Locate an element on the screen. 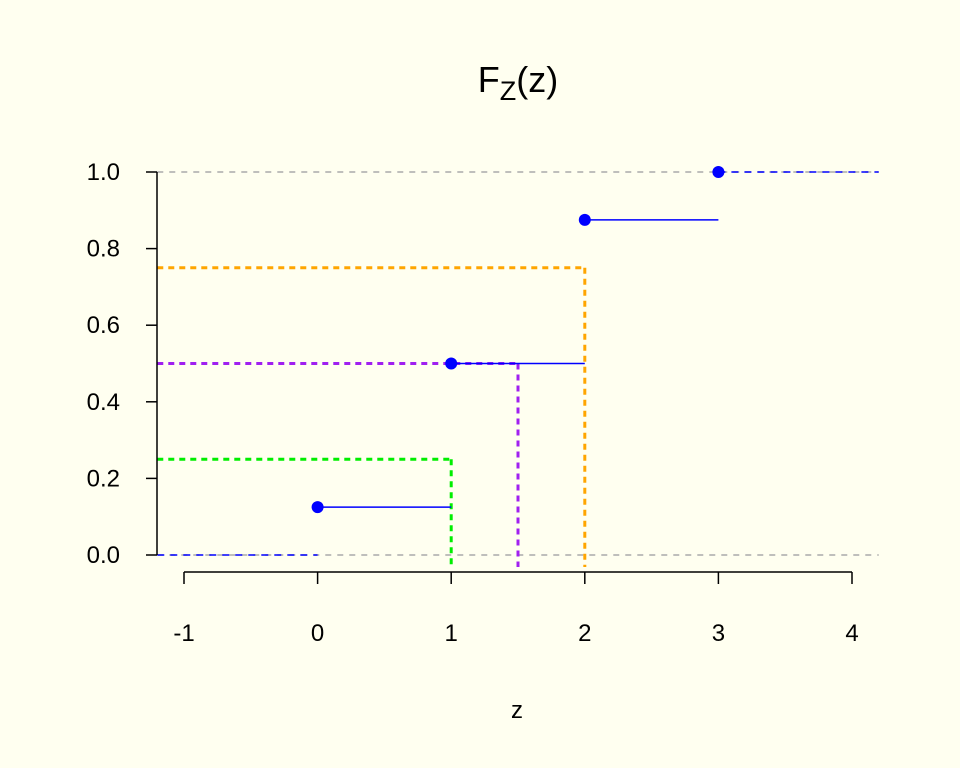 The height and width of the screenshot is (768, 960). chart-title: FZ(z) is located at coordinates (518, 82).